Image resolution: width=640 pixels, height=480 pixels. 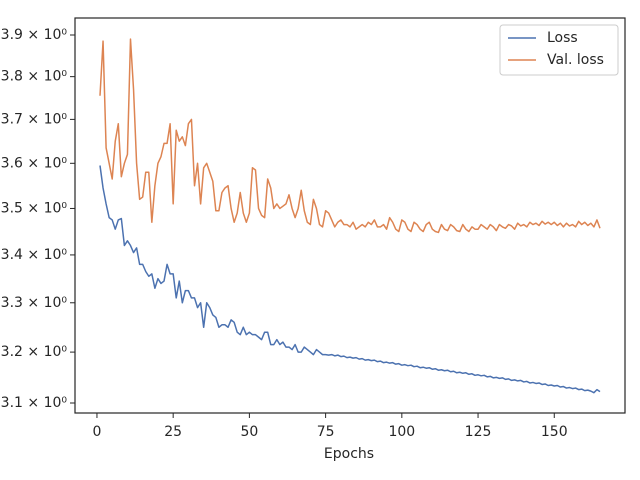 I want to click on y-tick-label: 3.7 × 10⁰, so click(x=34, y=119).